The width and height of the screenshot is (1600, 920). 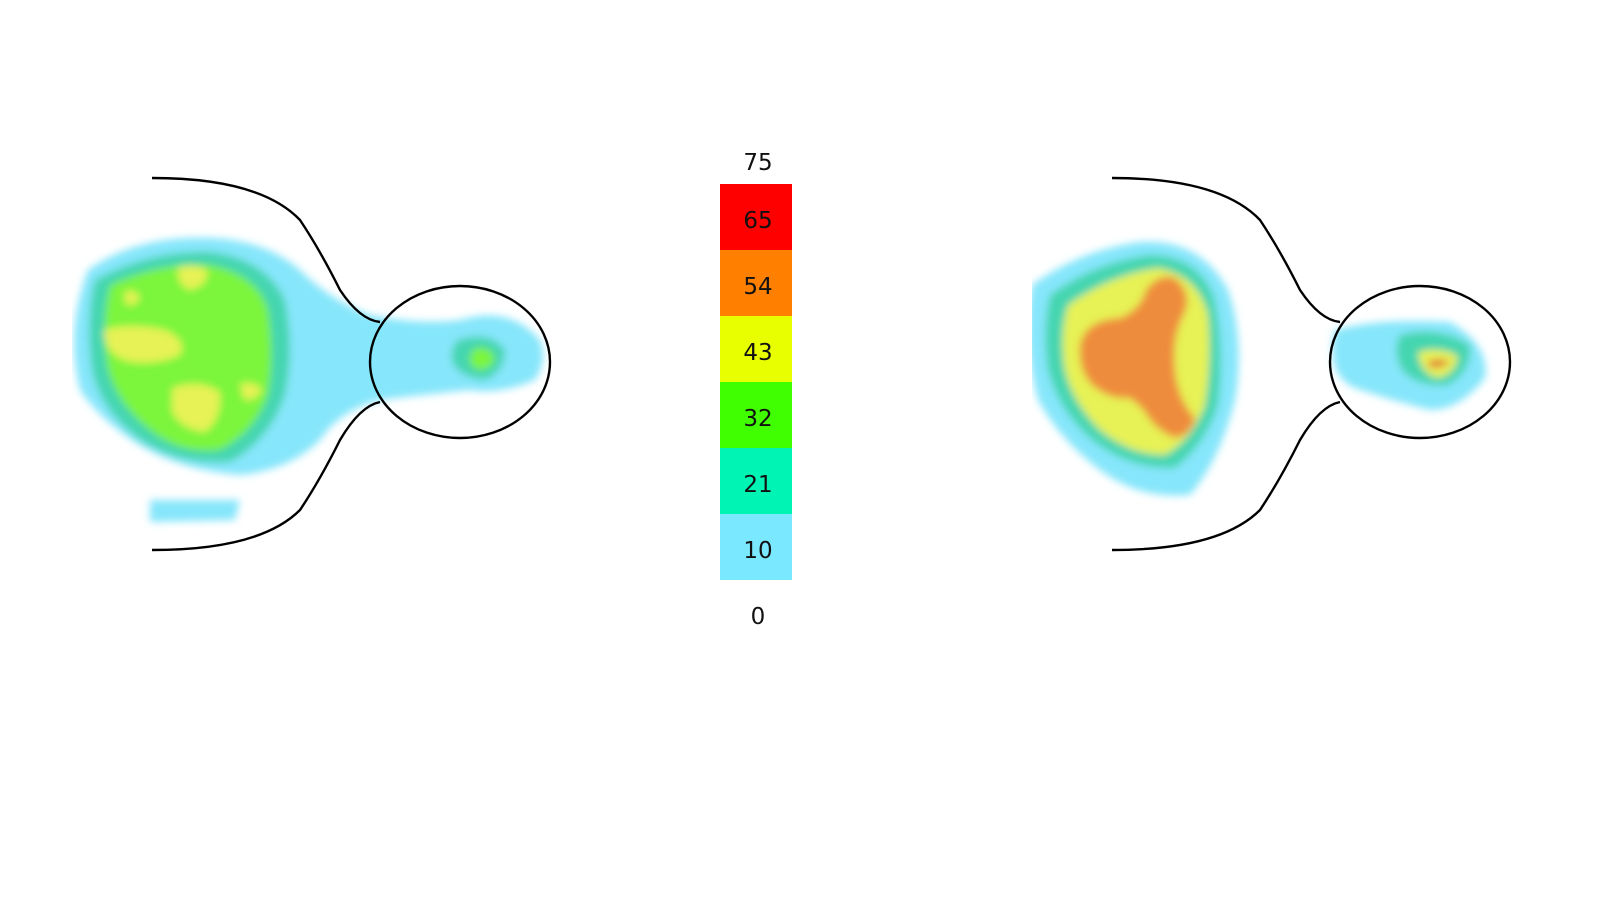 I want to click on body-outline-left, so click(x=351, y=364).